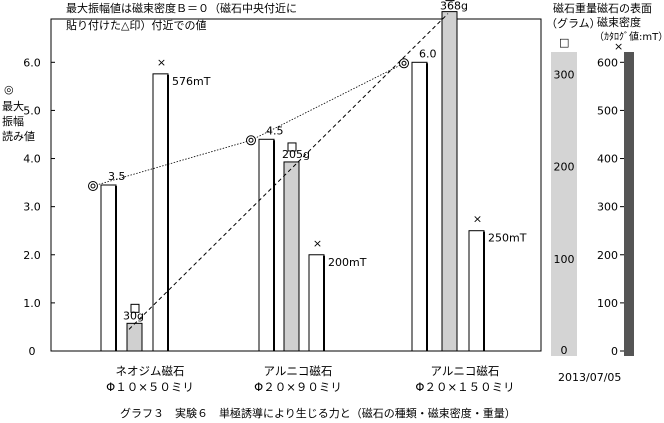 This screenshot has height=423, width=664. I want to click on flux-tick-label: 400, so click(607, 159).